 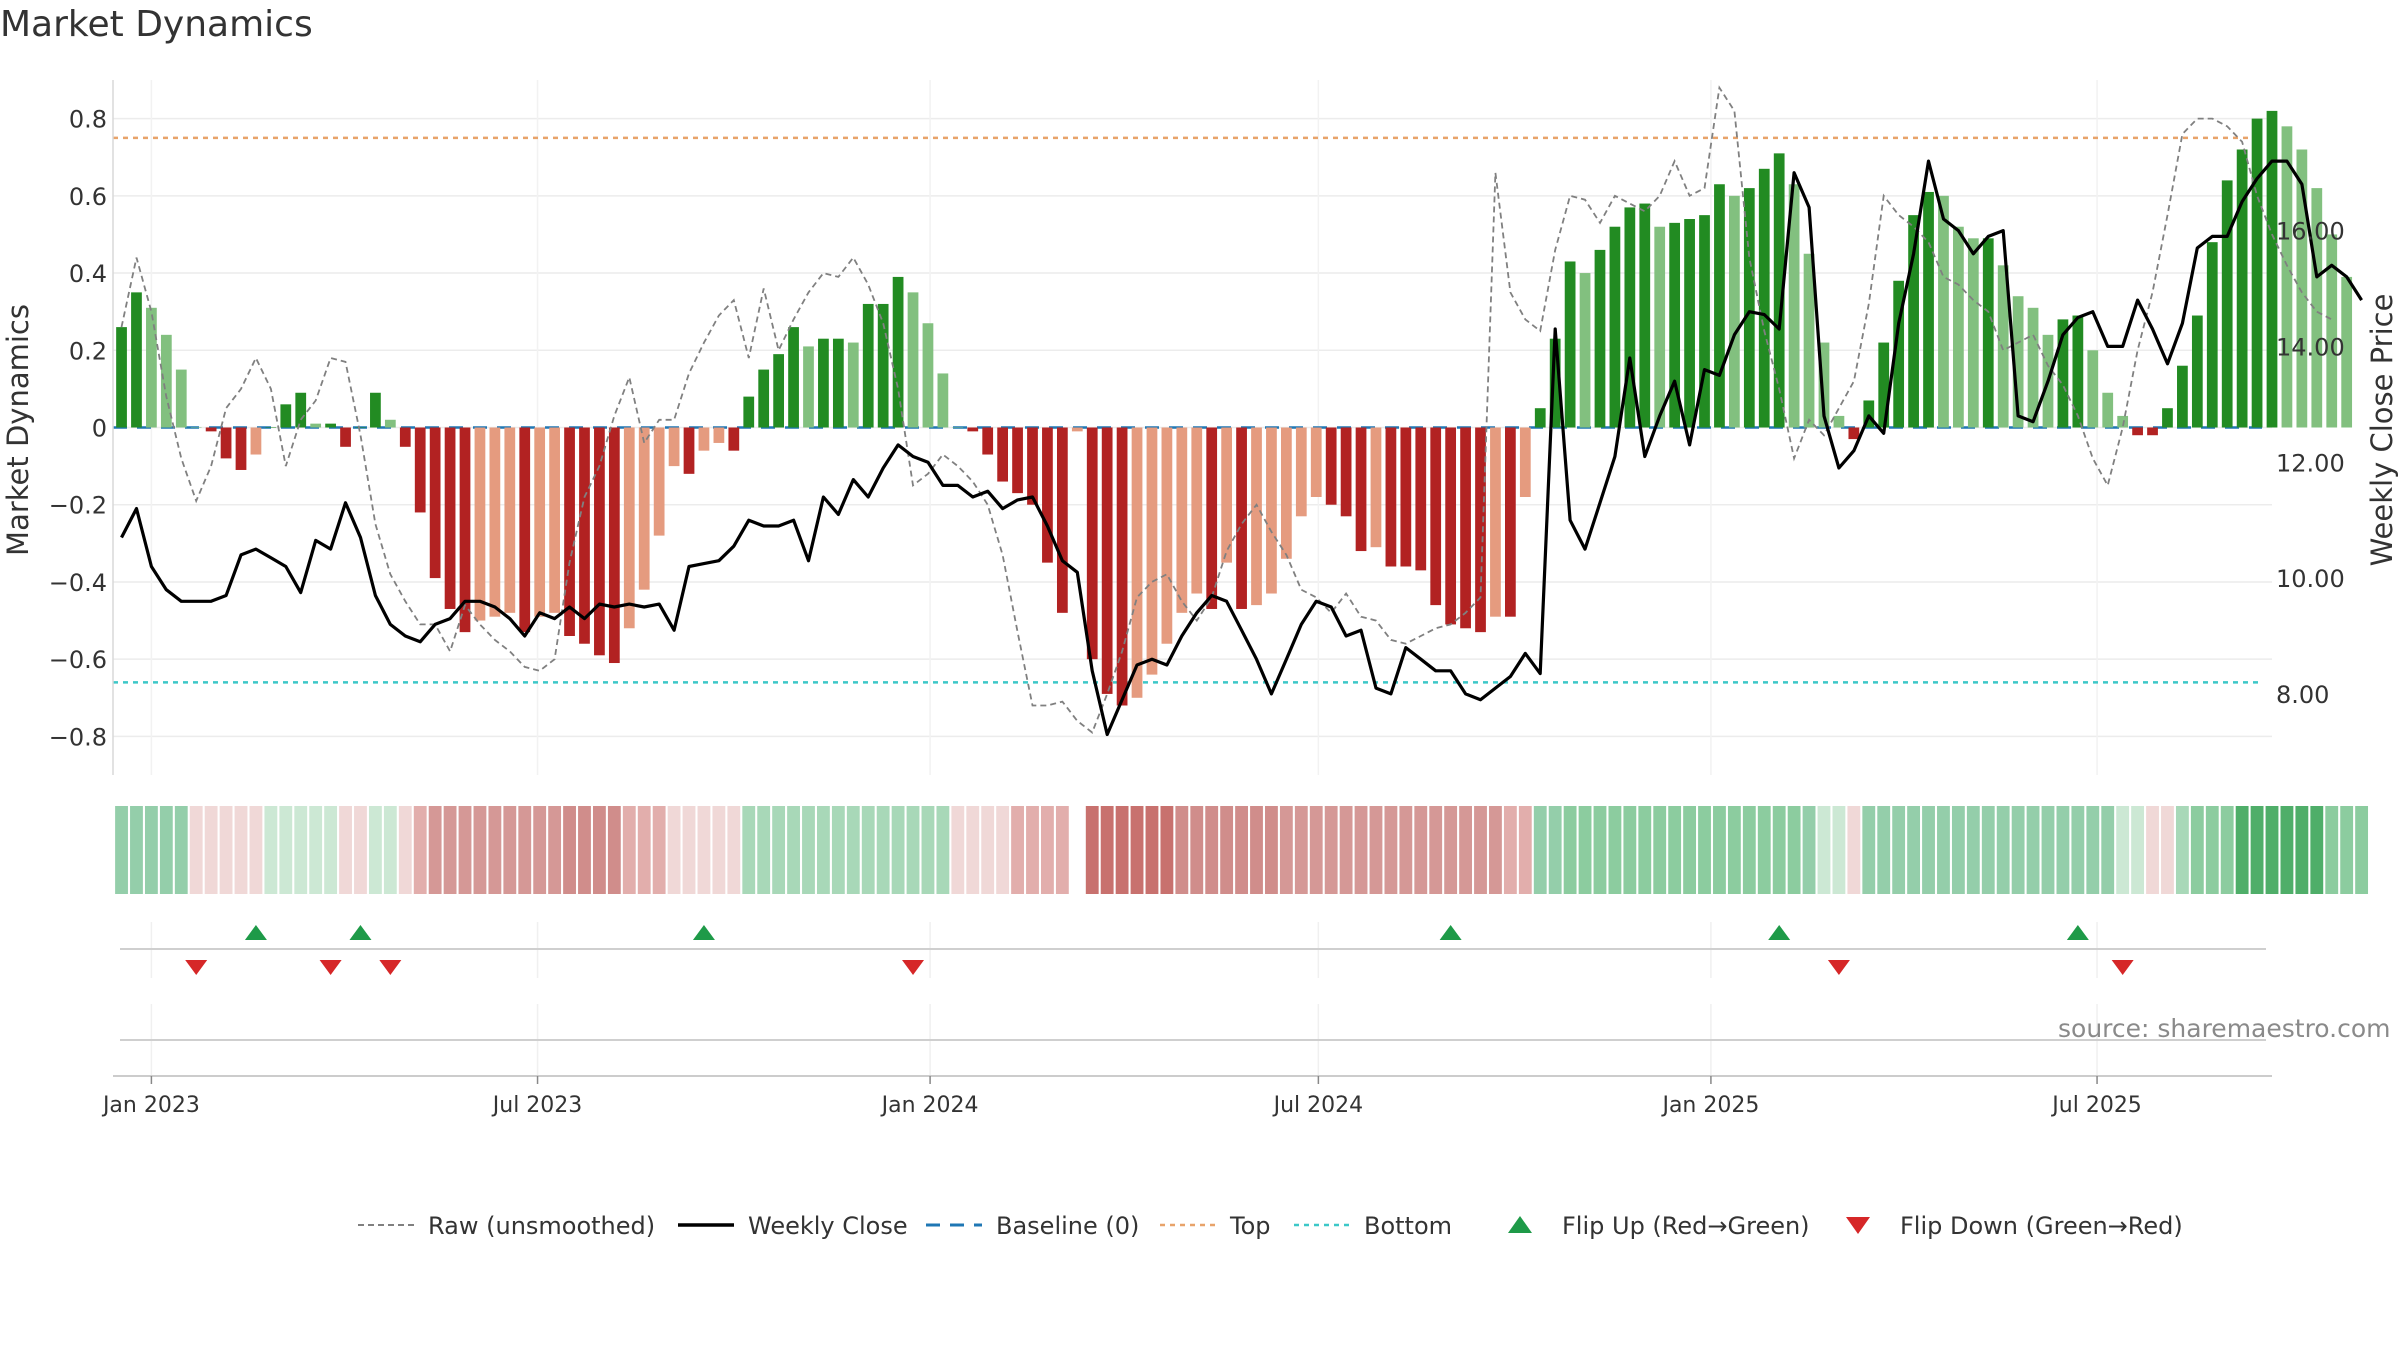 What do you see at coordinates (2310, 347) in the screenshot?
I see `y2-tick-label: 14.00` at bounding box center [2310, 347].